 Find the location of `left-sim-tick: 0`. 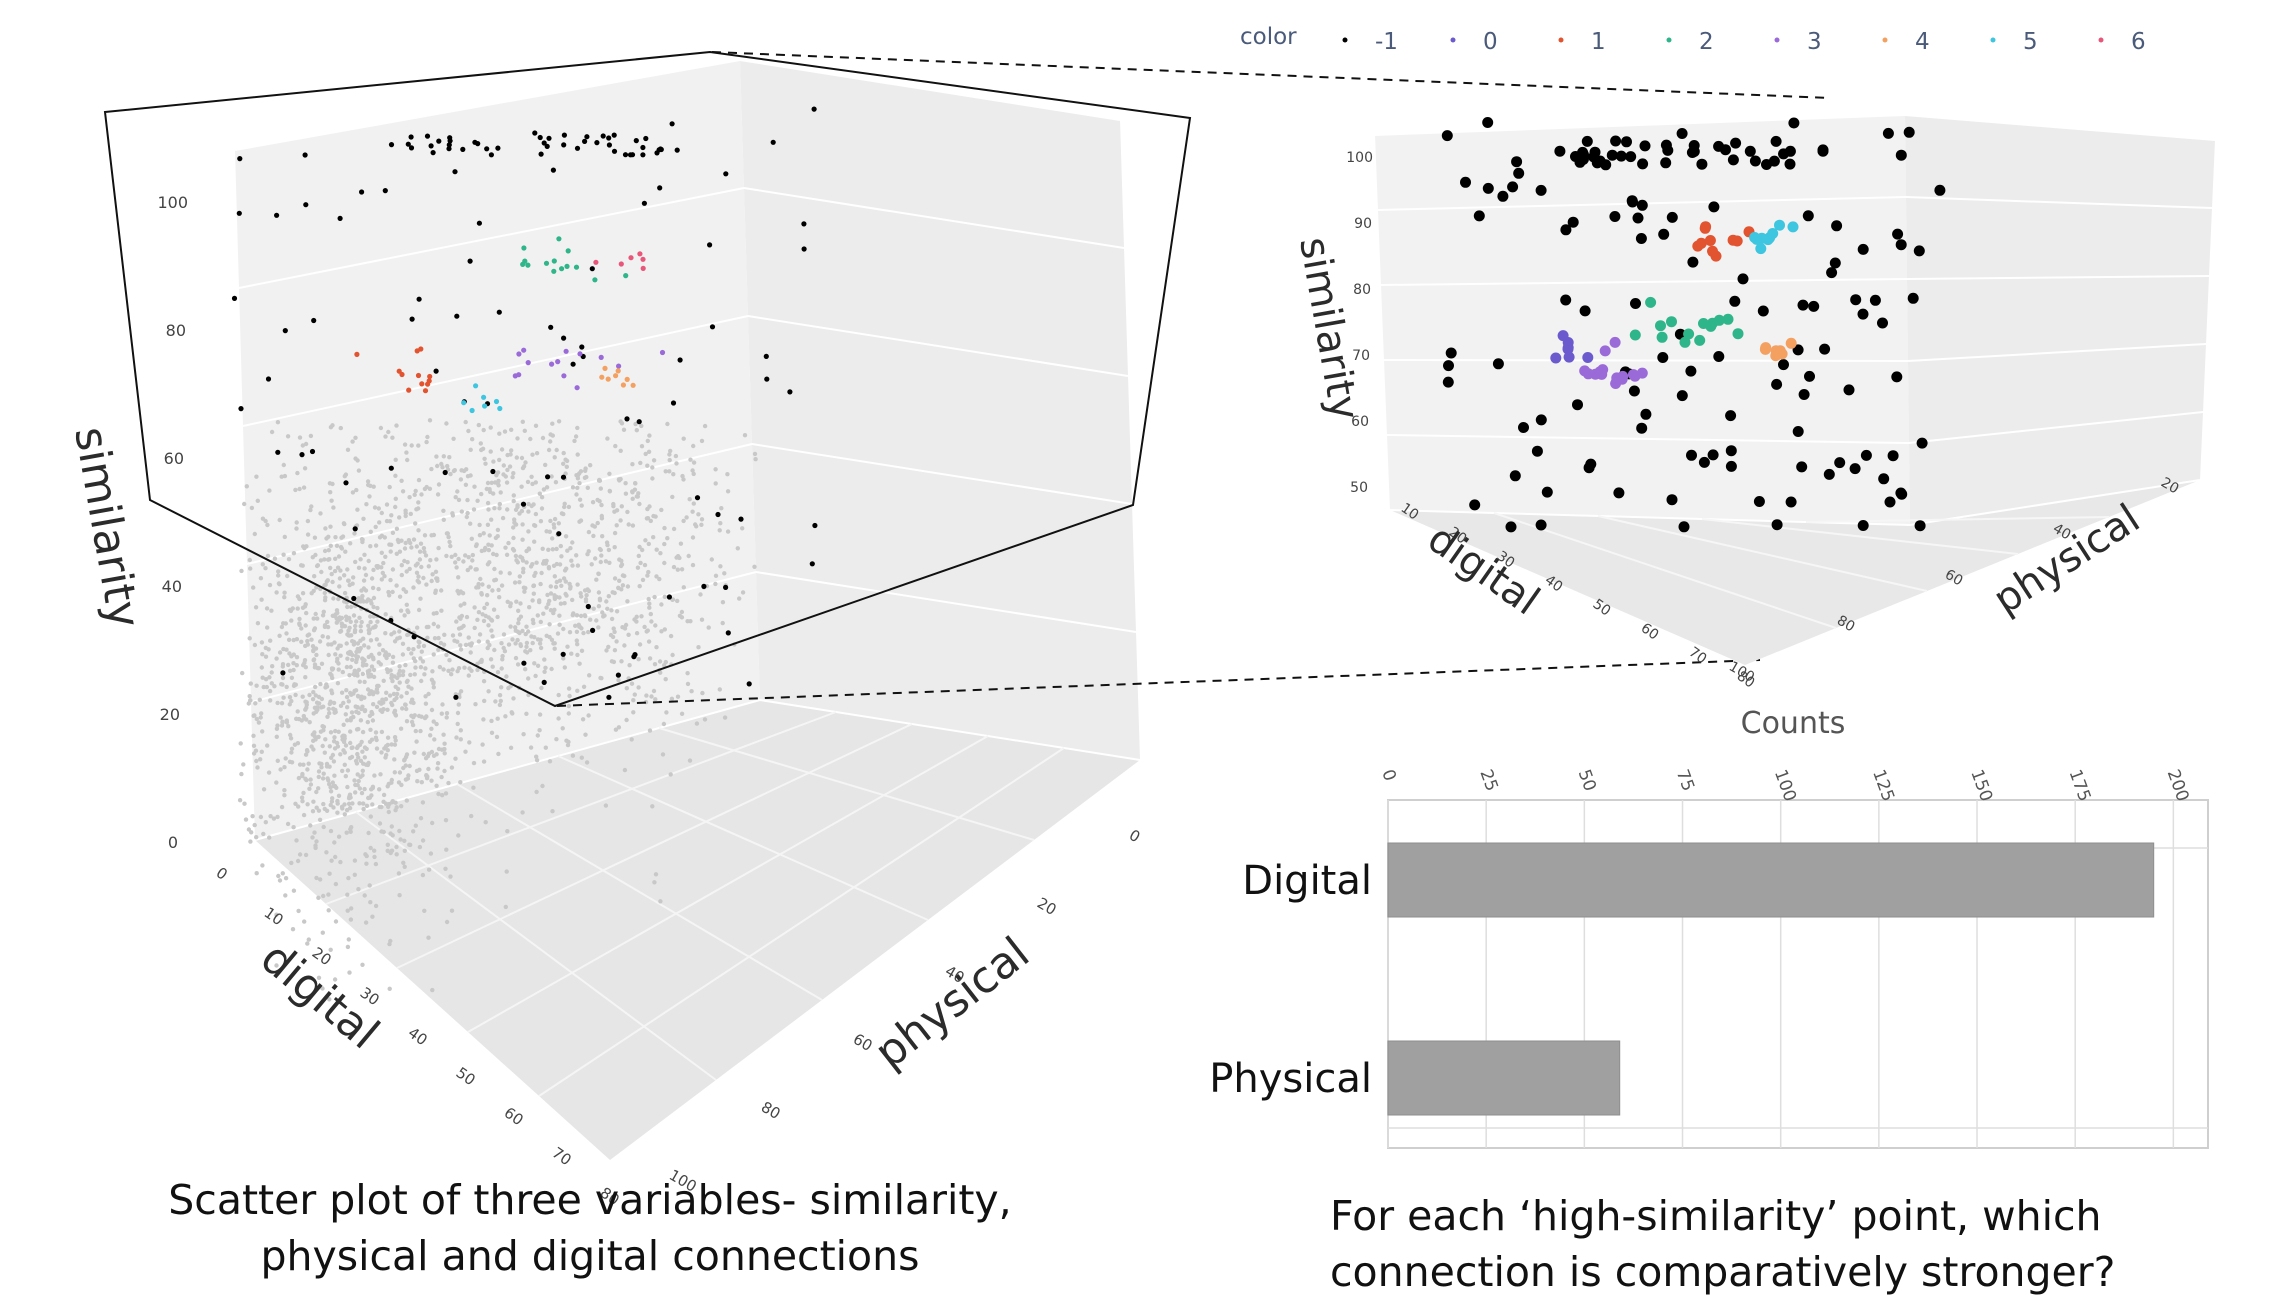

left-sim-tick: 0 is located at coordinates (173, 842).